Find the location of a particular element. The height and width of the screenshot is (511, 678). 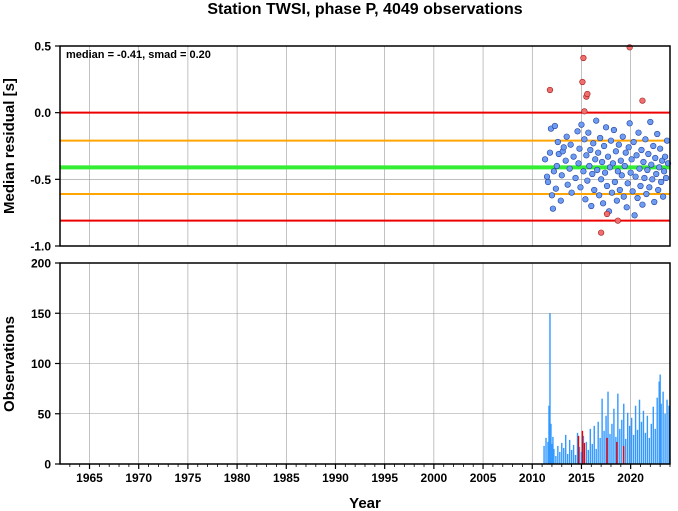

y-tick-label: 200 is located at coordinates (41, 264).